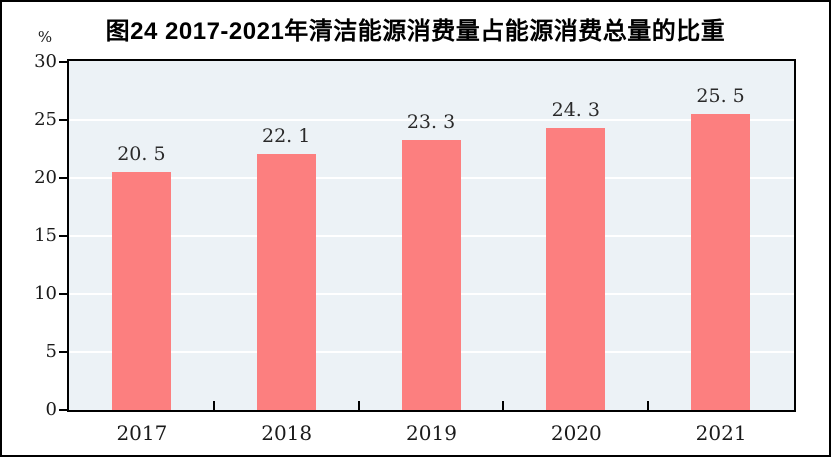 This screenshot has height=457, width=831. I want to click on bar-2018, so click(286, 281).